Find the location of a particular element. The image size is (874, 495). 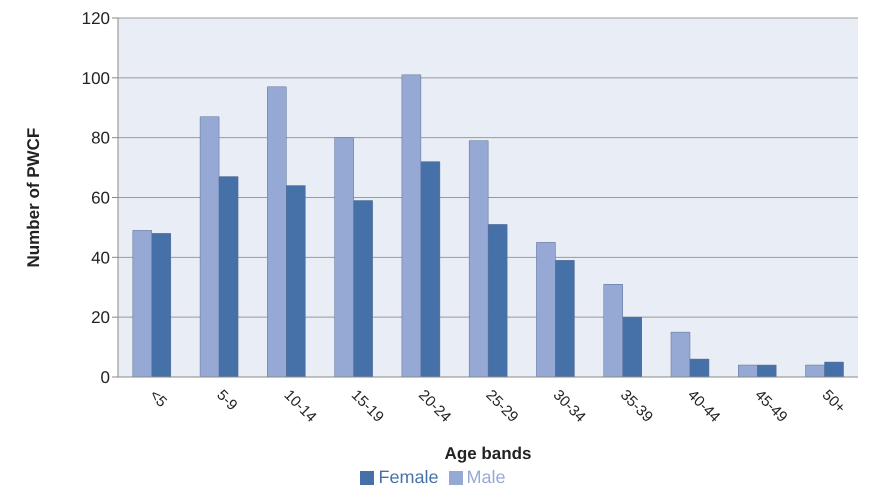

y-tick-label: 120 is located at coordinates (96, 18).